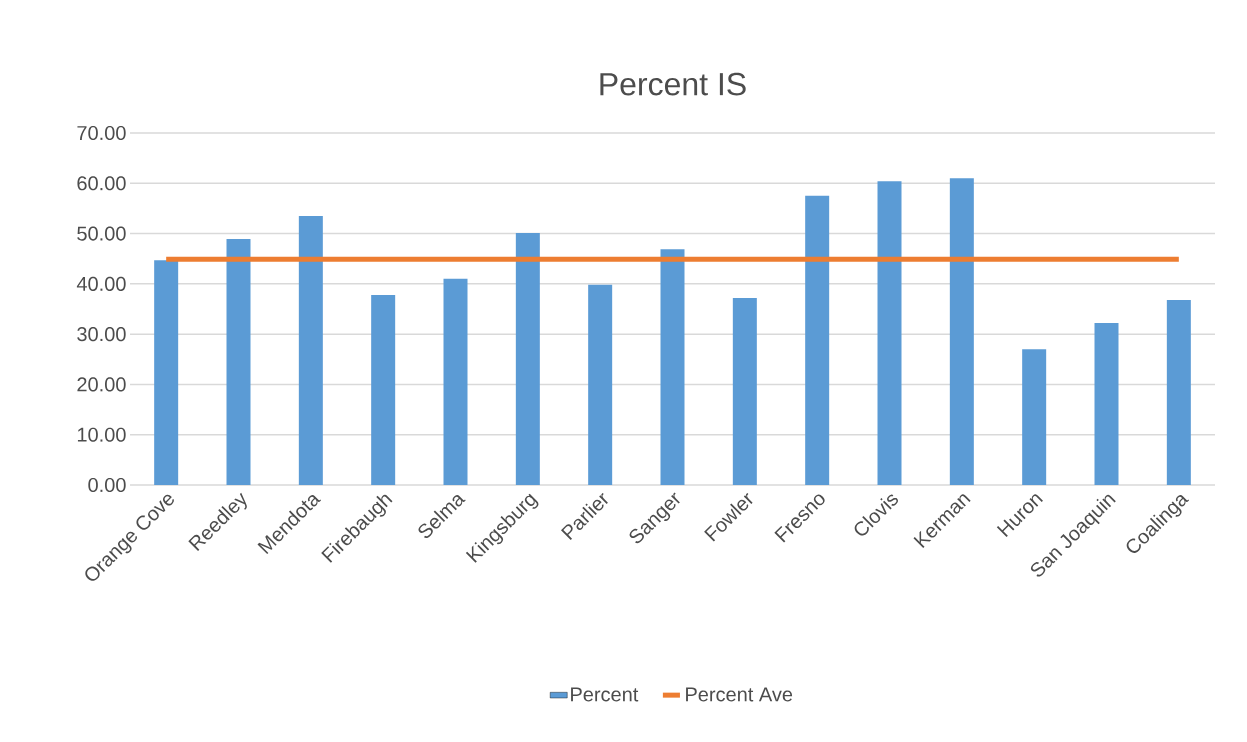  I want to click on y-tick-label: 30.00, so click(101, 334).